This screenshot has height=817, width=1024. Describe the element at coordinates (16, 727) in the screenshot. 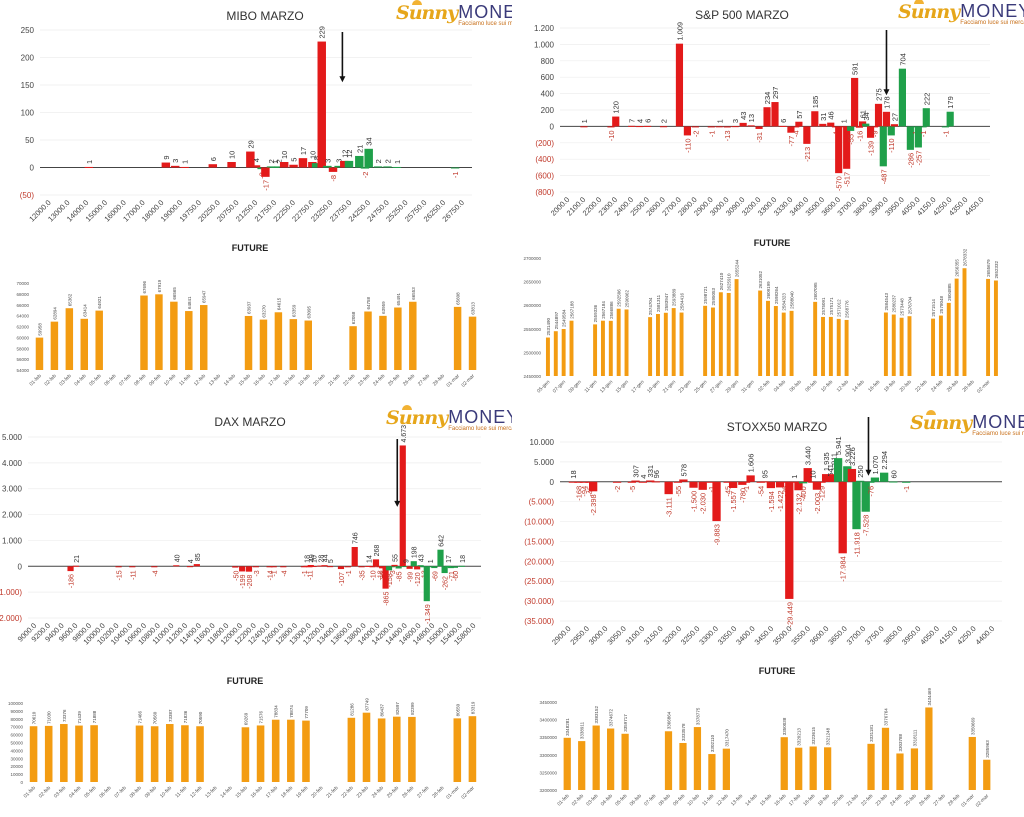

I see `y-tick-label: 70000` at that location.